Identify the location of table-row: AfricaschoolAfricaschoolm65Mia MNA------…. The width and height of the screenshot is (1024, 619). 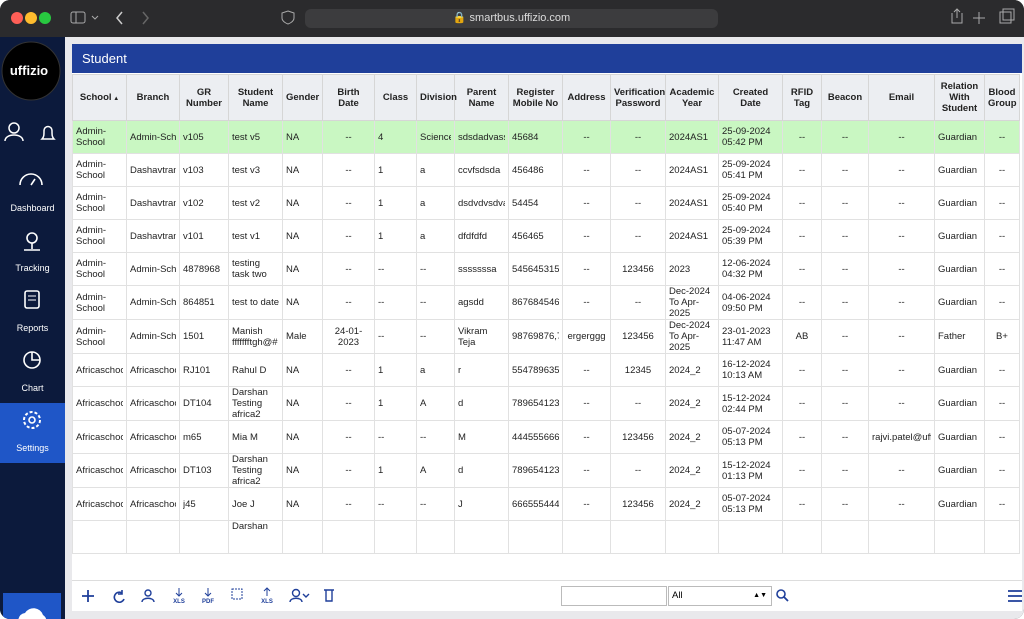
(546, 437).